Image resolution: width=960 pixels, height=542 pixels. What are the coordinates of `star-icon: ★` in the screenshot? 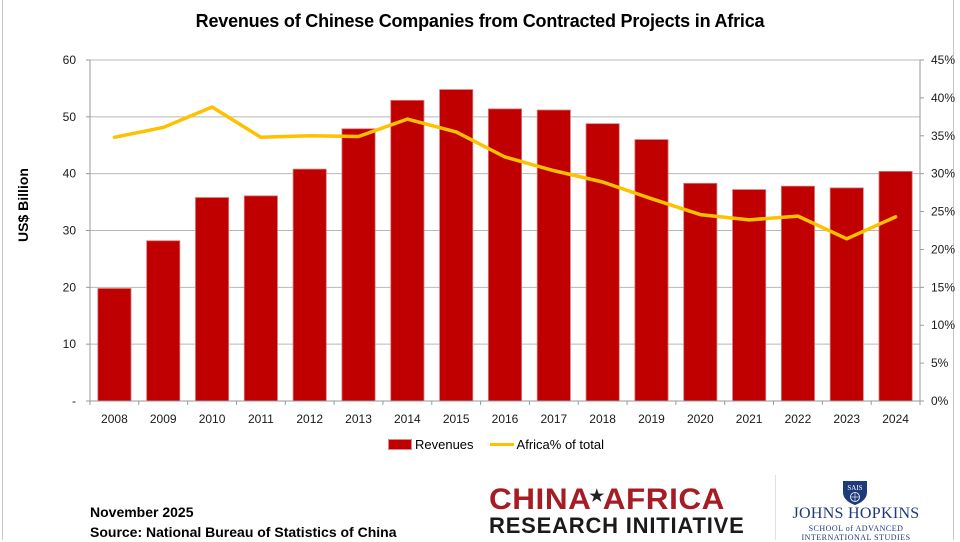 It's located at (597, 496).